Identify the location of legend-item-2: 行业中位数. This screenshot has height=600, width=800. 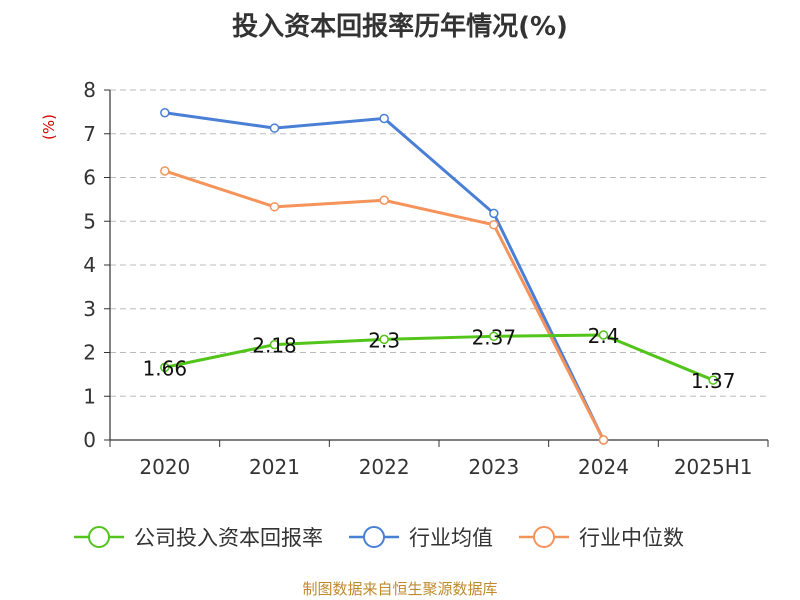
(601, 538).